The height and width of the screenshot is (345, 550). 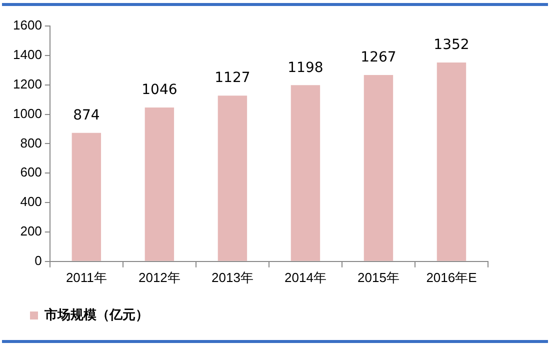 What do you see at coordinates (306, 68) in the screenshot?
I see `data-label: 1198` at bounding box center [306, 68].